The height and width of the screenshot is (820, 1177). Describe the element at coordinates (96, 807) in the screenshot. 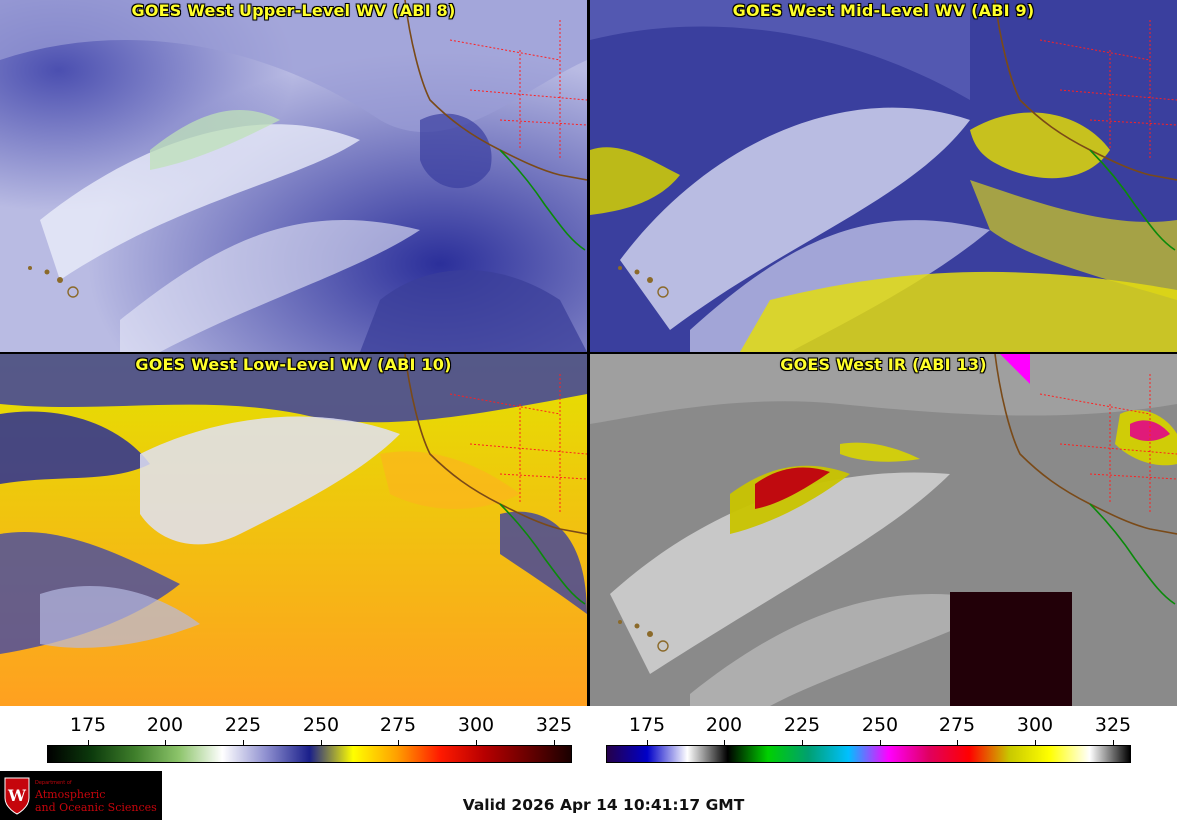

I see `logo-line-2: and Oceanic Sciences` at that location.